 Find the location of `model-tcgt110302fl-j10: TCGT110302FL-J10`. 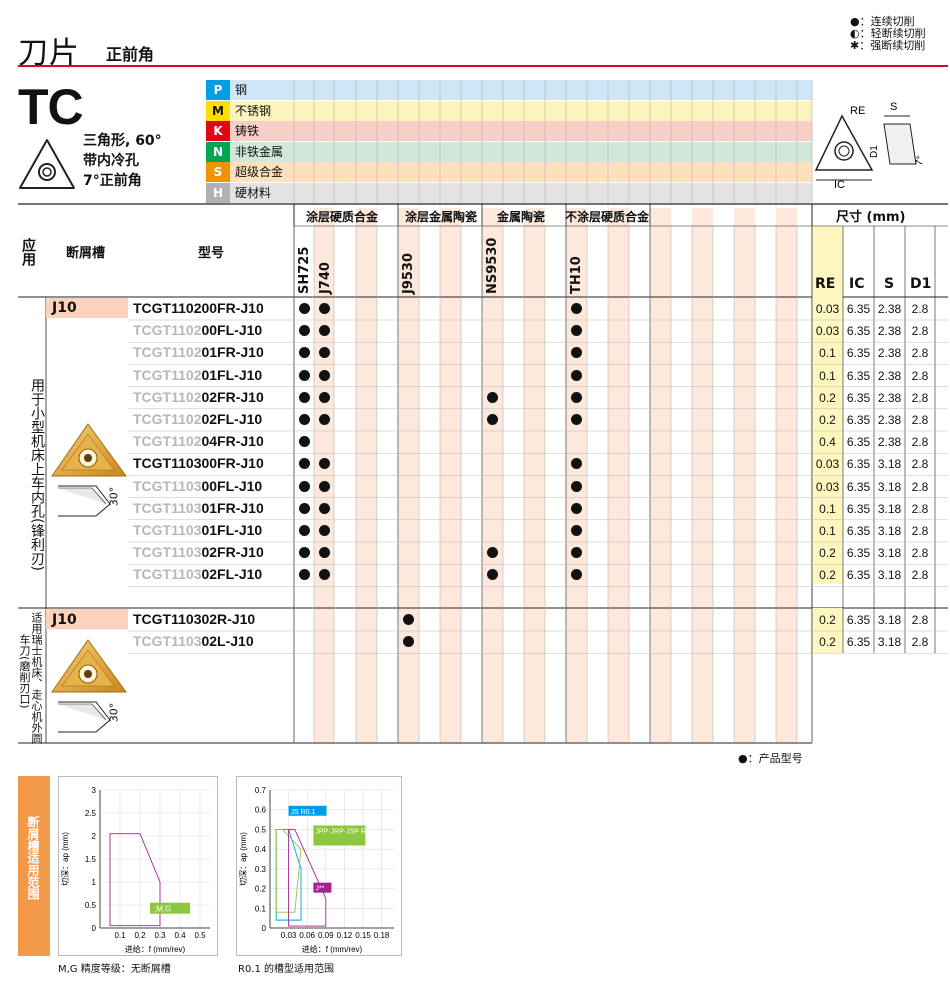

model-tcgt110302fl-j10: TCGT110302FL-J10 is located at coordinates (197, 574).